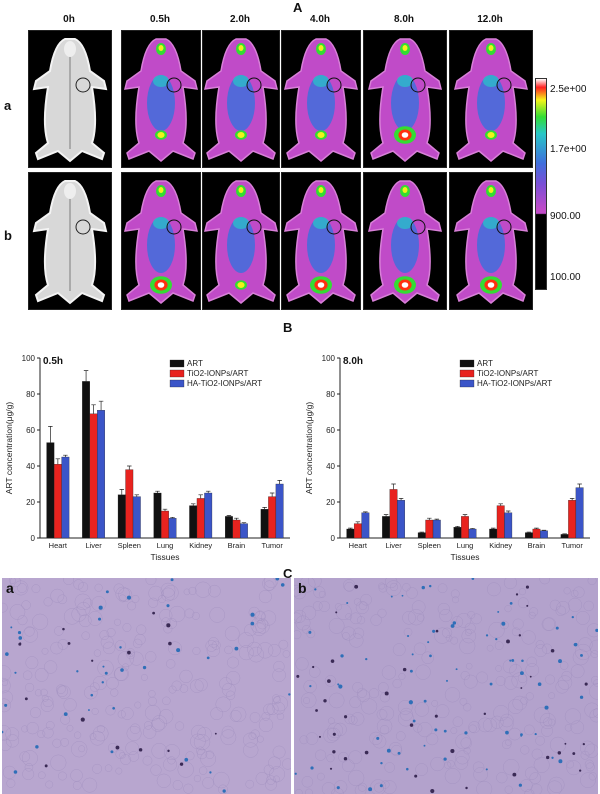  Describe the element at coordinates (200, 545) in the screenshot. I see `category-label: Kidney` at that location.